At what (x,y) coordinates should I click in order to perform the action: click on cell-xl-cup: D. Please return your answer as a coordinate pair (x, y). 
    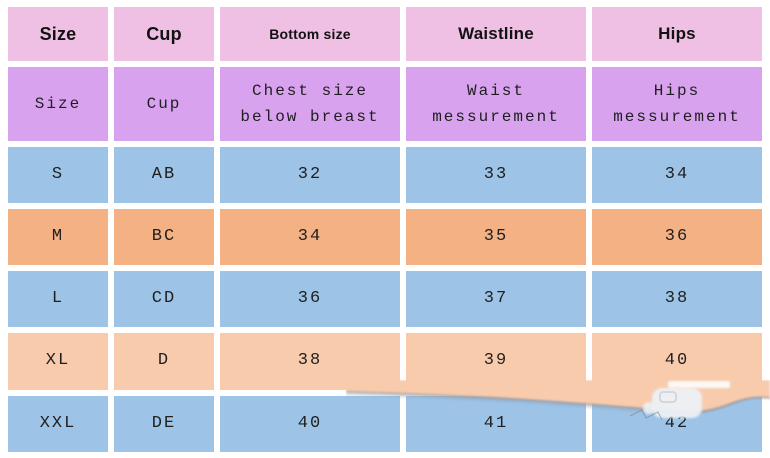
    Looking at the image, I should click on (164, 361).